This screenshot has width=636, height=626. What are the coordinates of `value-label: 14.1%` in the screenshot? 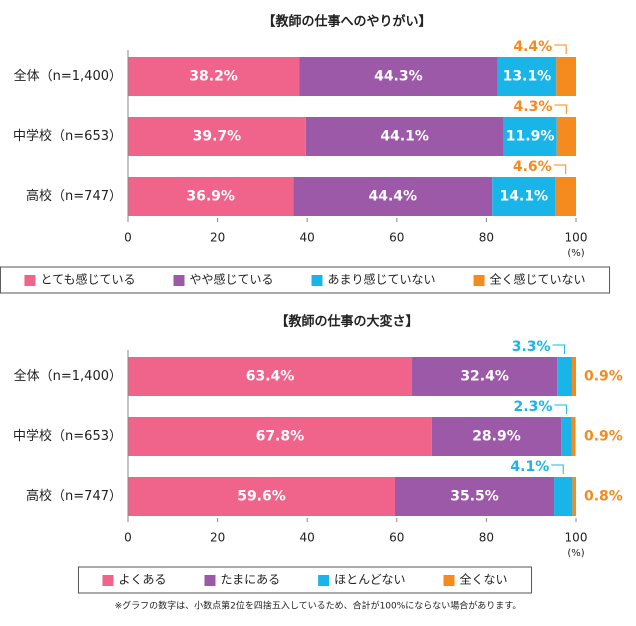 It's located at (524, 197).